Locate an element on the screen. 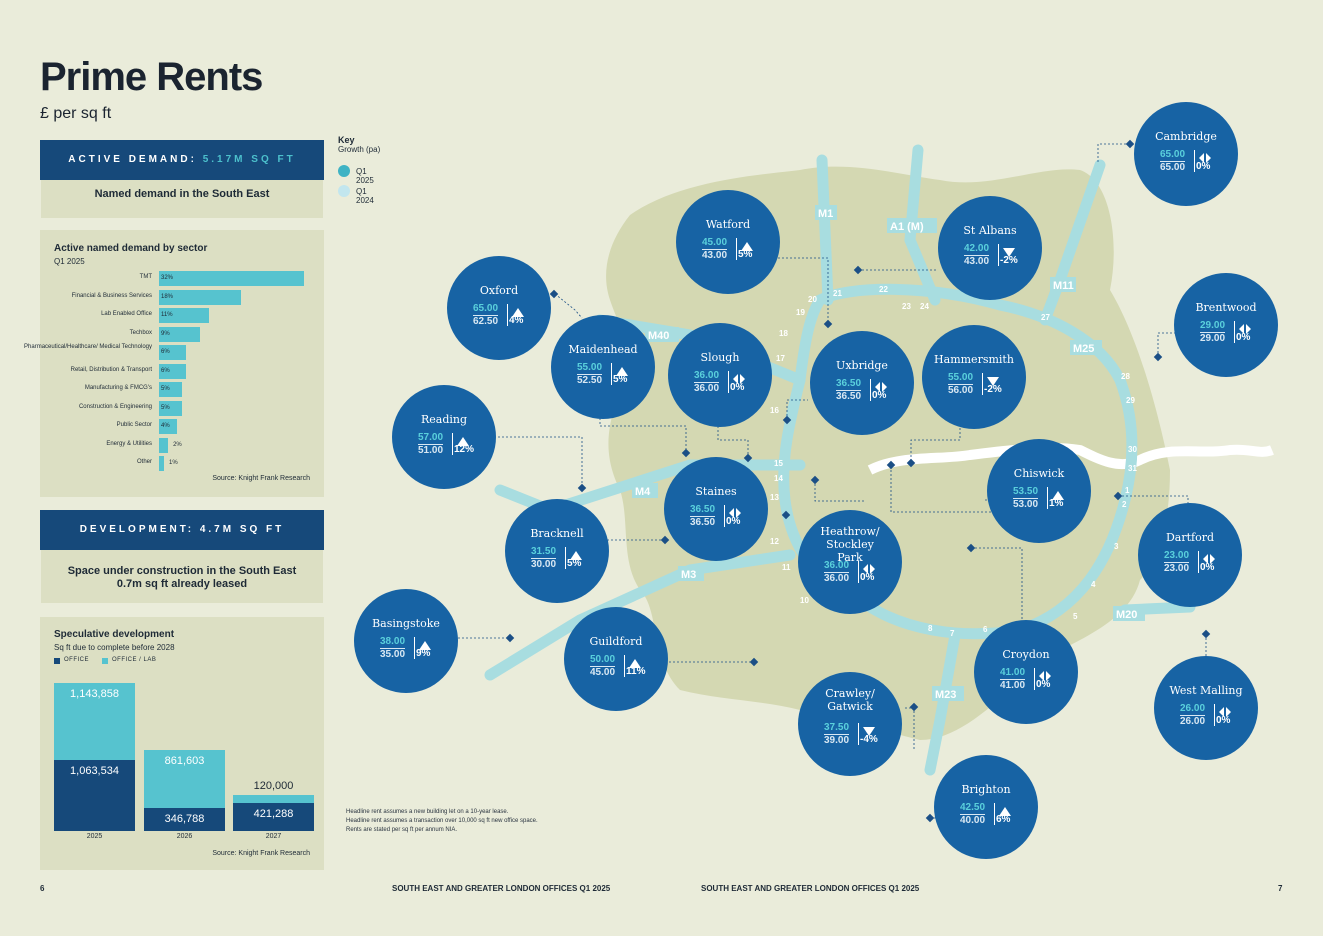 The height and width of the screenshot is (936, 1323). location-circle: Basingstoke 38.00 35.00 9% is located at coordinates (406, 641).